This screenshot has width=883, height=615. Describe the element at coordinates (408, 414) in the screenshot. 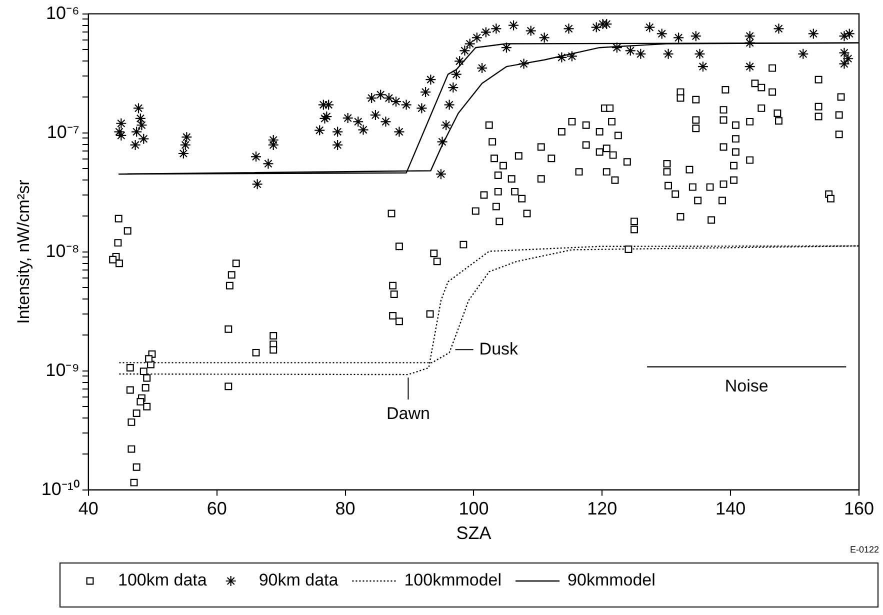

I see `annotation: Dawn` at that location.